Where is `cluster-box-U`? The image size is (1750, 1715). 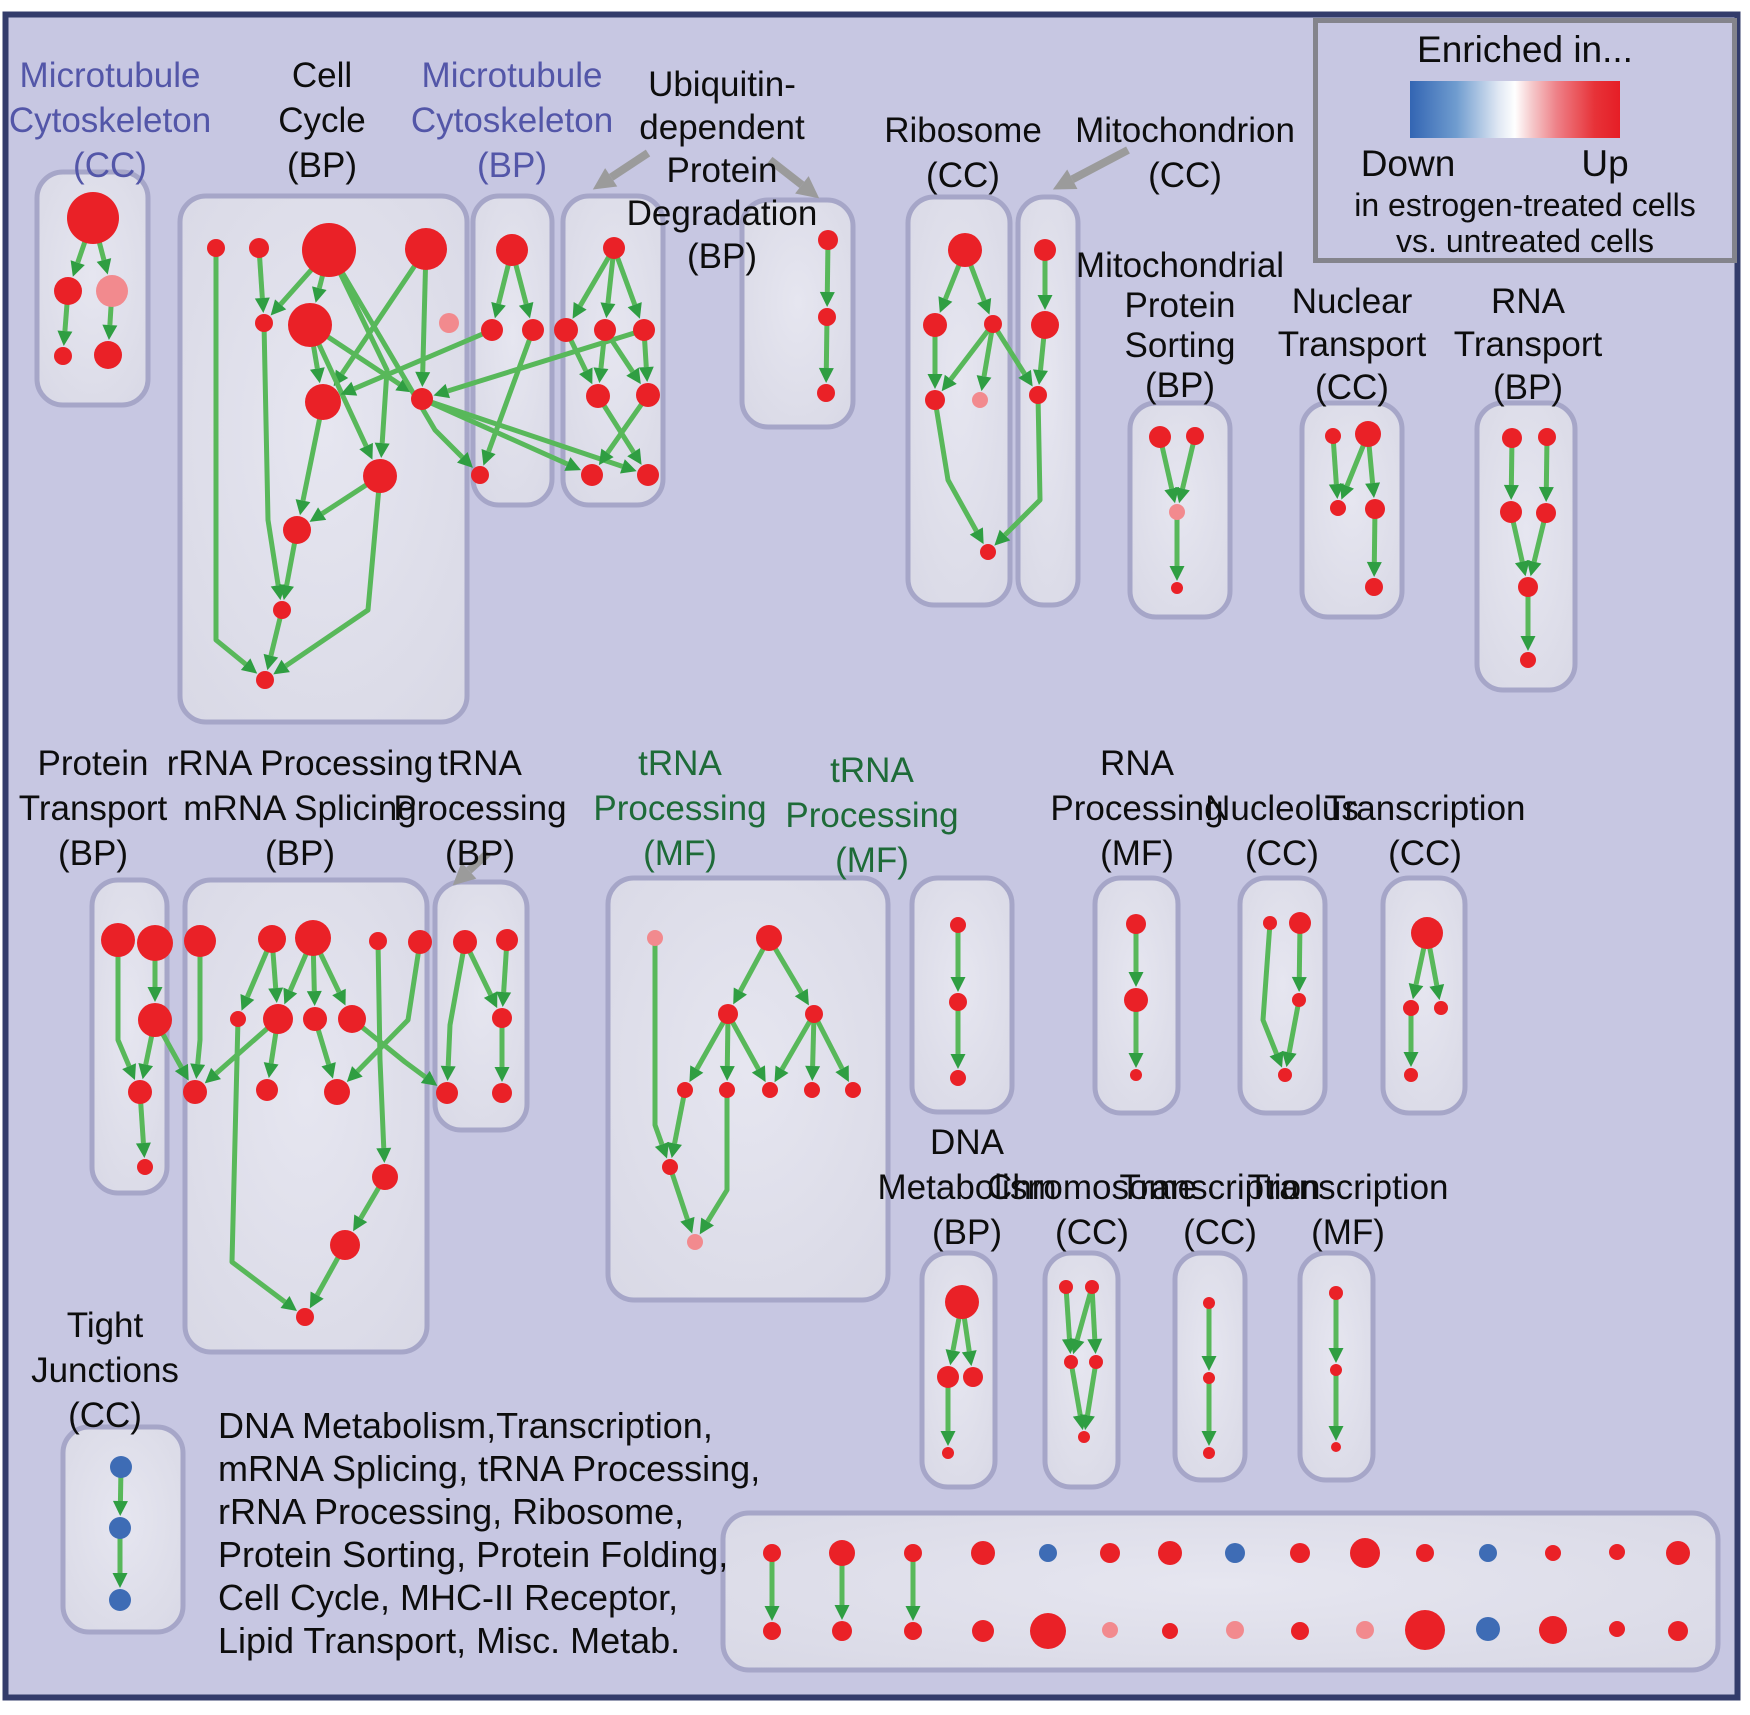
cluster-box-U is located at coordinates (1081, 1370).